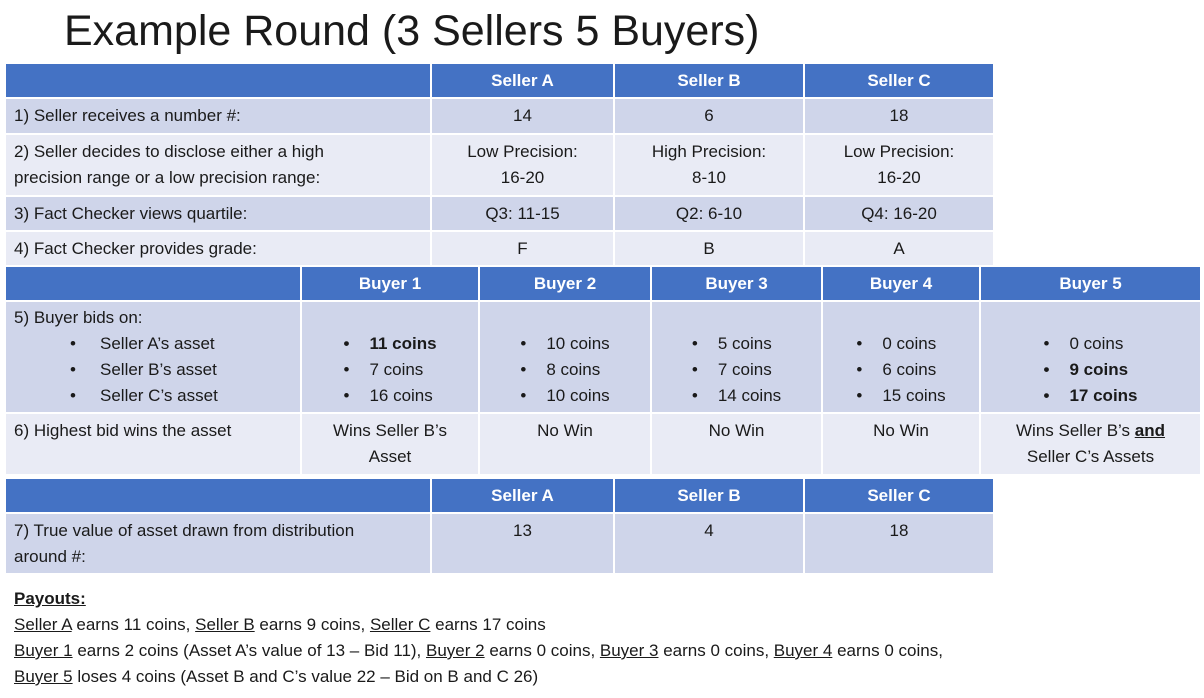  What do you see at coordinates (218, 116) in the screenshot?
I see `row-label-1: 1) Seller receives a number #:` at bounding box center [218, 116].